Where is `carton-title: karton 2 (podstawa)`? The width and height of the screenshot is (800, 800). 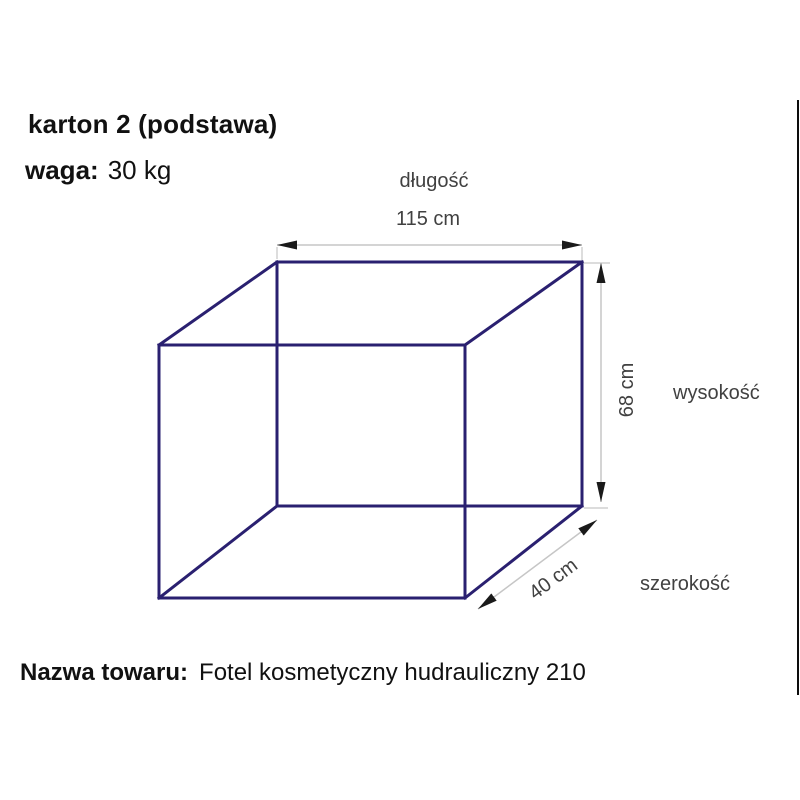 carton-title: karton 2 (podstawa) is located at coordinates (153, 124).